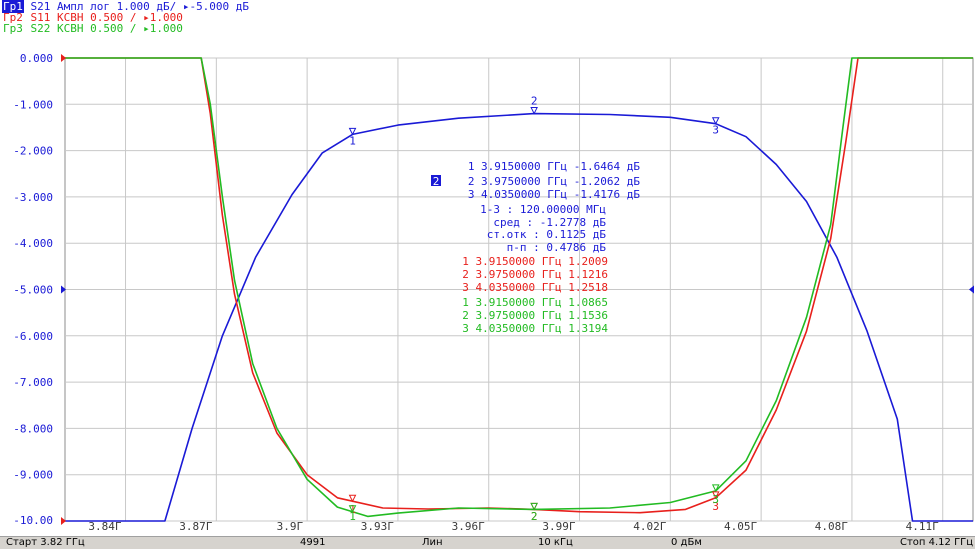 This screenshot has width=975, height=549. What do you see at coordinates (313, 542) in the screenshot?
I see `sweep-points: 4991` at bounding box center [313, 542].